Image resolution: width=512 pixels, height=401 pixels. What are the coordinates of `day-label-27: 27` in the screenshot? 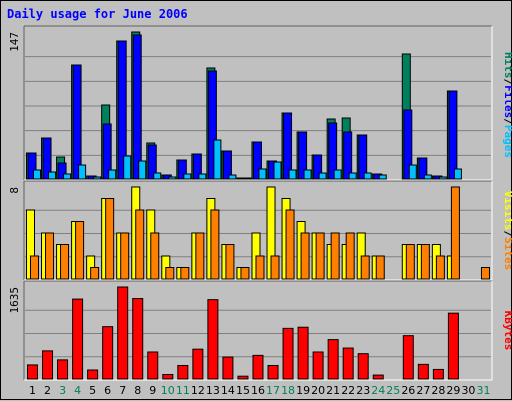 It's located at (423, 390).